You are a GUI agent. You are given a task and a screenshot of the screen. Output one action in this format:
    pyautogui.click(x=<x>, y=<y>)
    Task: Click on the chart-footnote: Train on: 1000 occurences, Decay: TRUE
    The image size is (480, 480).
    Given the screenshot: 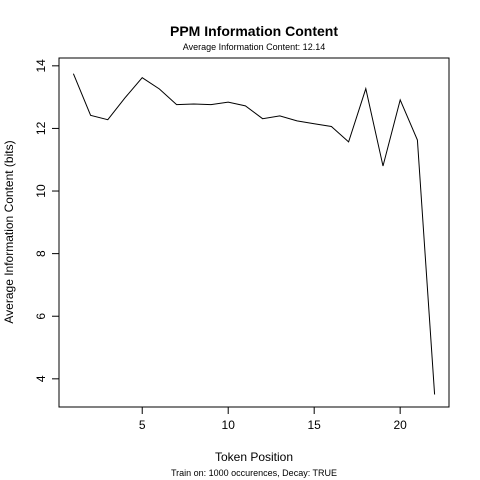 What is the action you would take?
    pyautogui.click(x=254, y=473)
    